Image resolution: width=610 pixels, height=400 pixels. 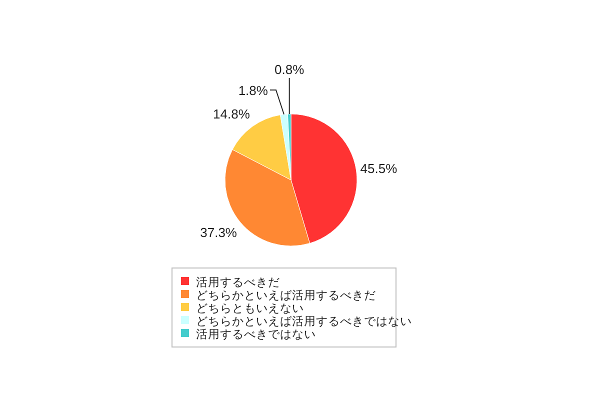 I want to click on data-label: 45.5%, so click(x=379, y=168).